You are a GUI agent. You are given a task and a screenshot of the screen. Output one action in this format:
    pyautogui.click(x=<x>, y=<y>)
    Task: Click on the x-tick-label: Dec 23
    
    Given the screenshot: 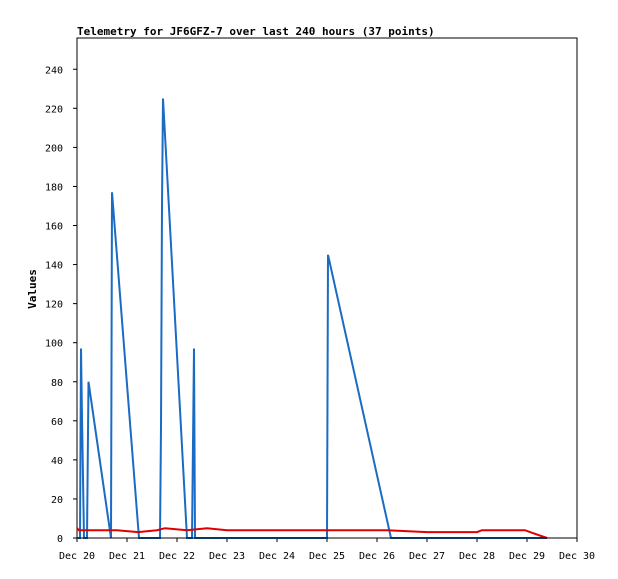 What is the action you would take?
    pyautogui.click(x=227, y=556)
    